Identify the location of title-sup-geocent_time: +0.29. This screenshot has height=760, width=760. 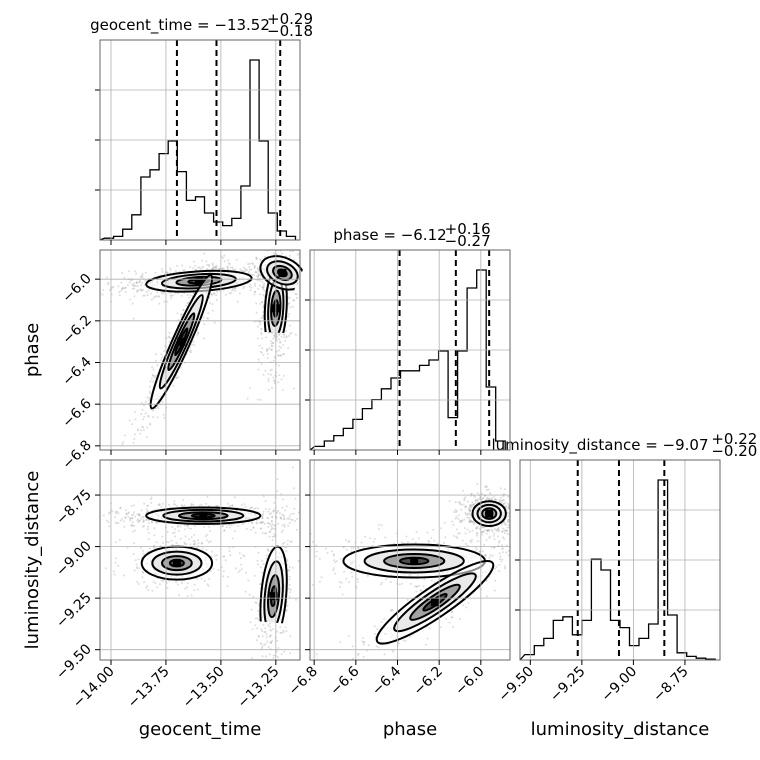
(290, 19).